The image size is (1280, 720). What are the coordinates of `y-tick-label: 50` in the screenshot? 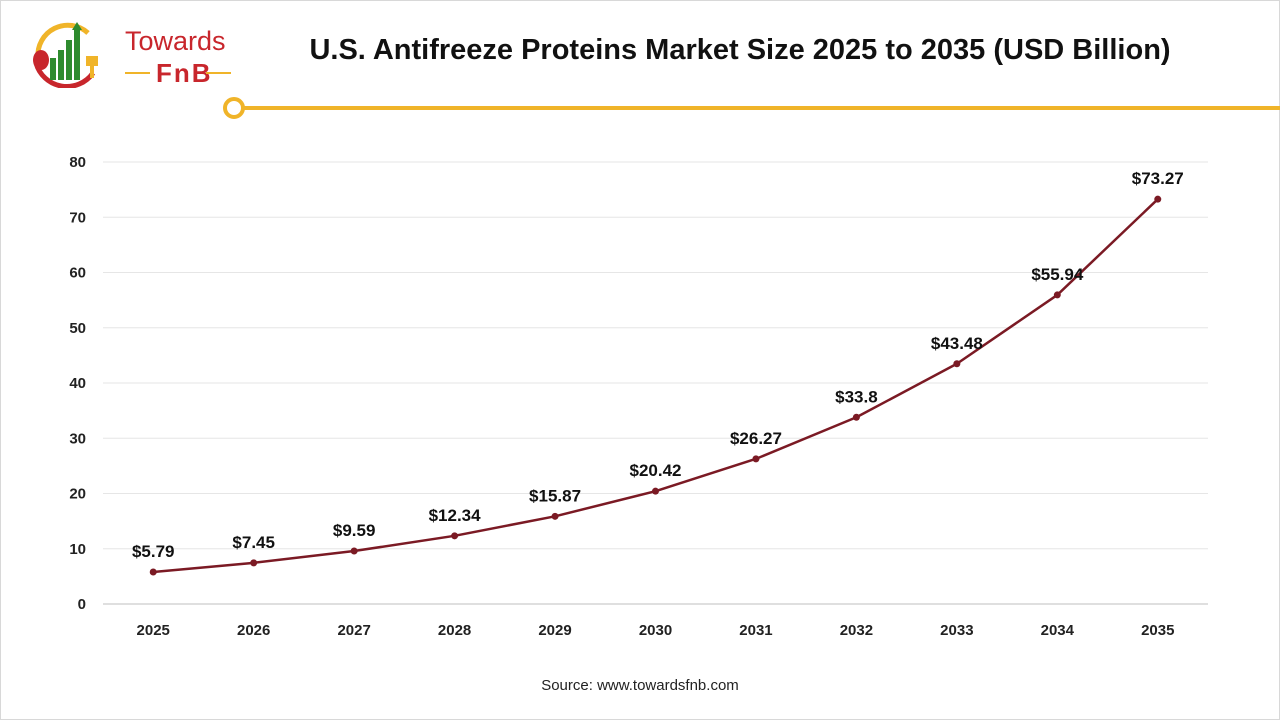 It's located at (77, 328).